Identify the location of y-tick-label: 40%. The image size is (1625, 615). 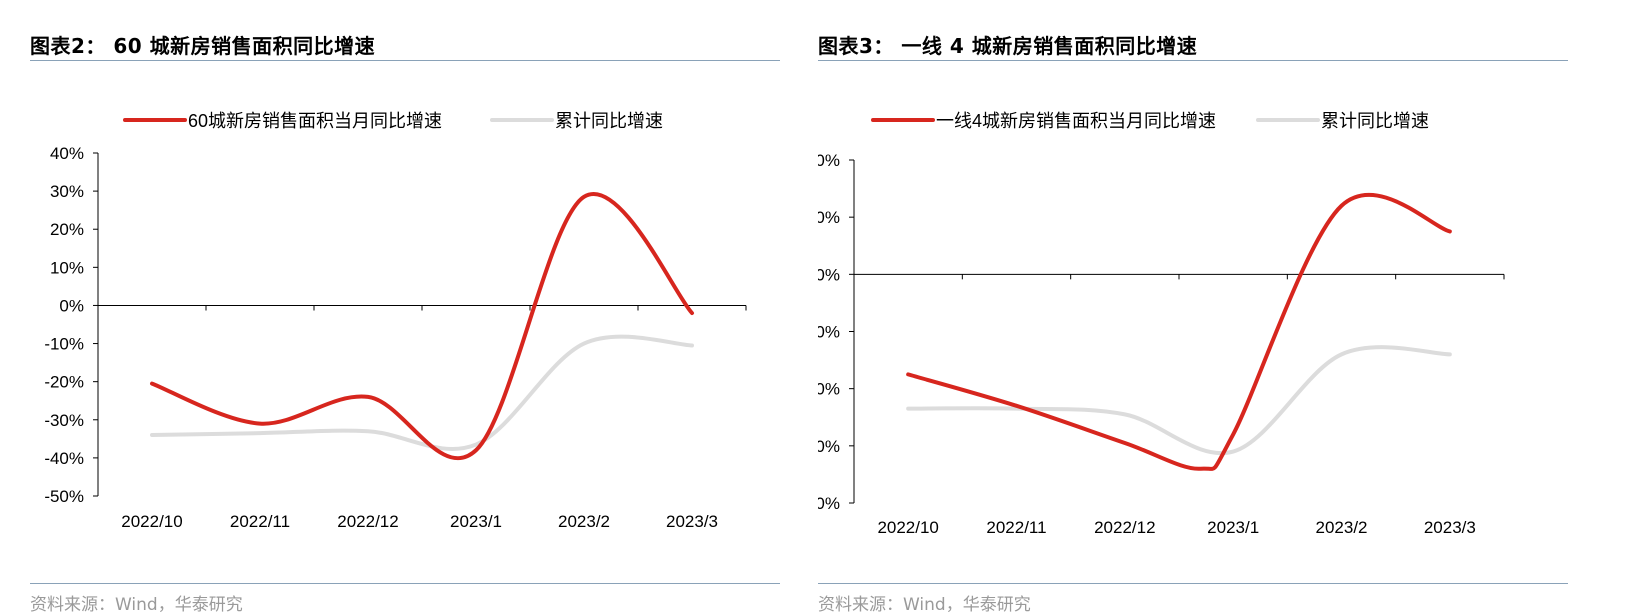
(67, 153).